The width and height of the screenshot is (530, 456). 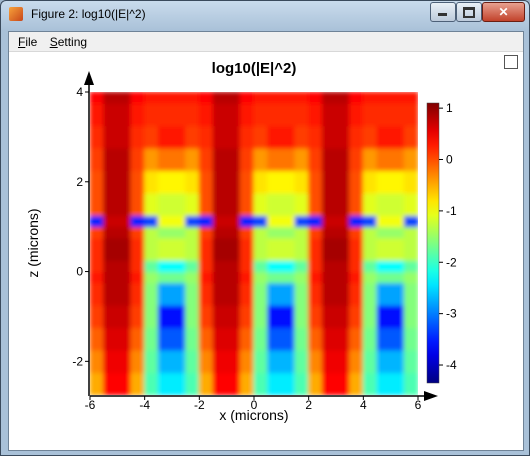 What do you see at coordinates (449, 160) in the screenshot?
I see `colorbar-tick-label: 0` at bounding box center [449, 160].